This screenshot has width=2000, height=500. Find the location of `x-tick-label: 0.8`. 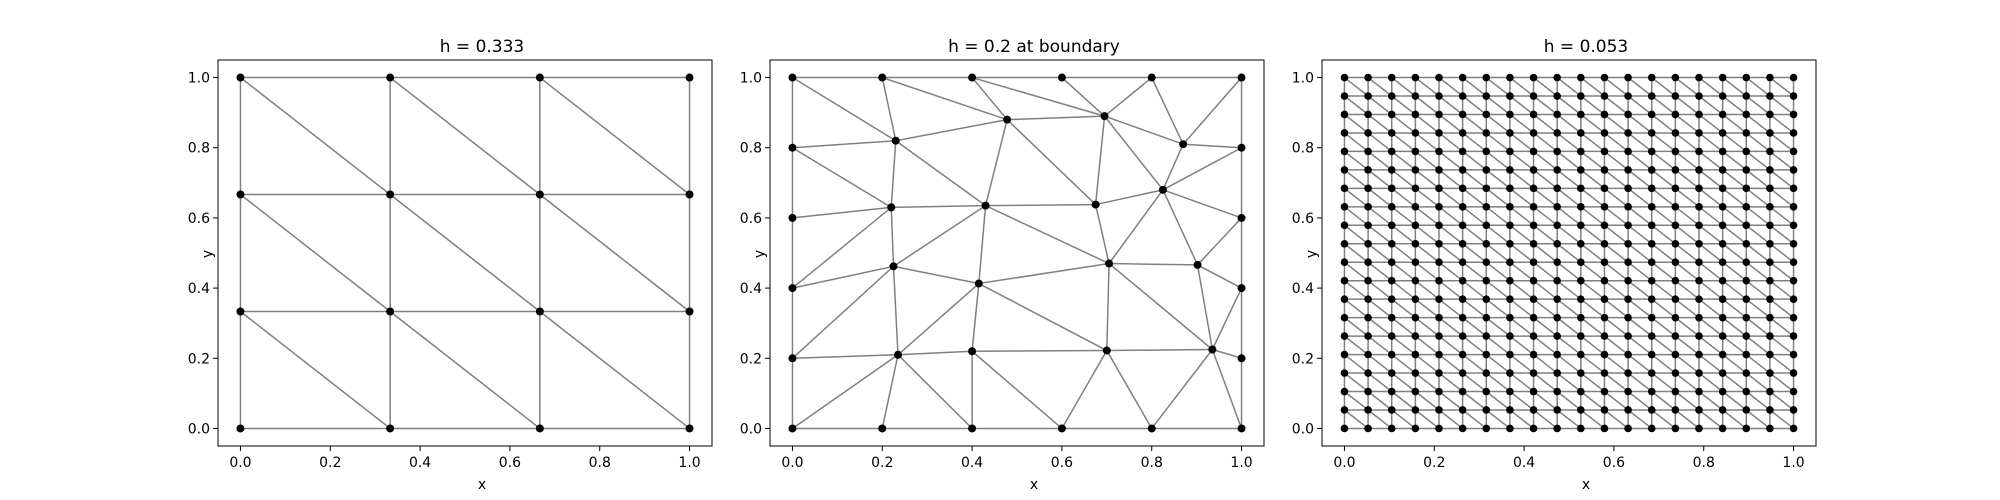

x-tick-label: 0.8 is located at coordinates (600, 463).